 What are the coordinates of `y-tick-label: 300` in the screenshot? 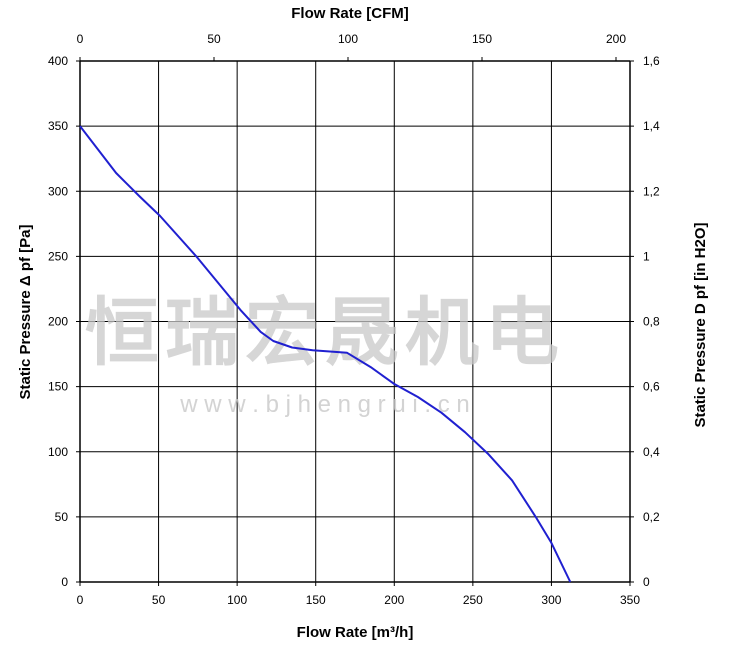 It's located at (58, 191).